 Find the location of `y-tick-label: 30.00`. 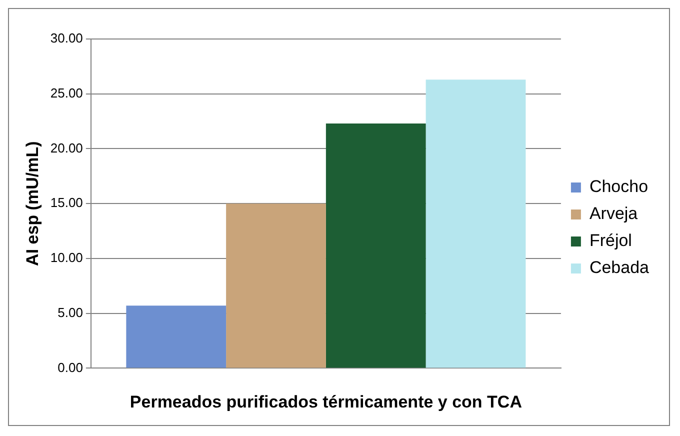

y-tick-label: 30.00 is located at coordinates (66, 38).